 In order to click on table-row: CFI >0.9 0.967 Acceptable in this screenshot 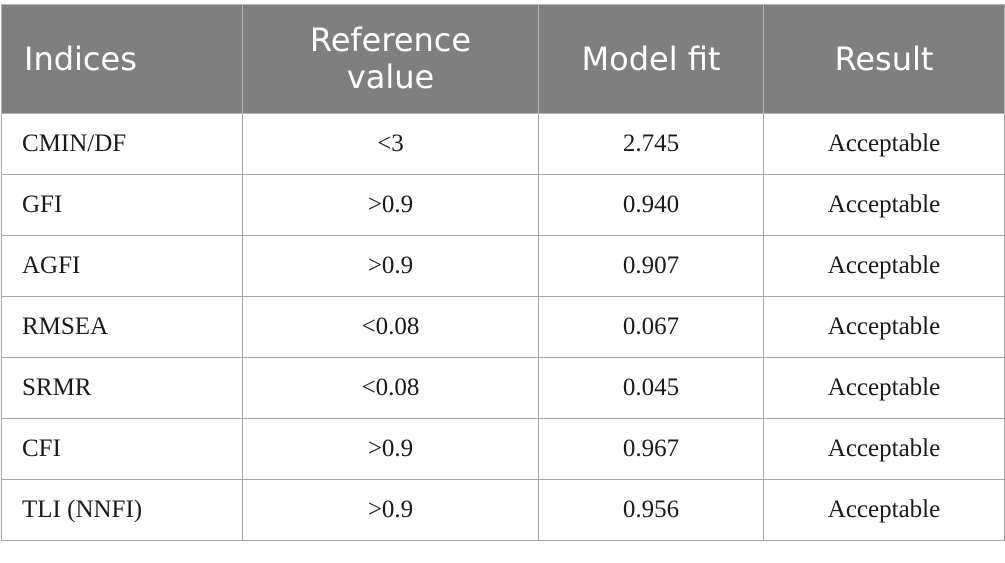, I will do `click(503, 449)`.